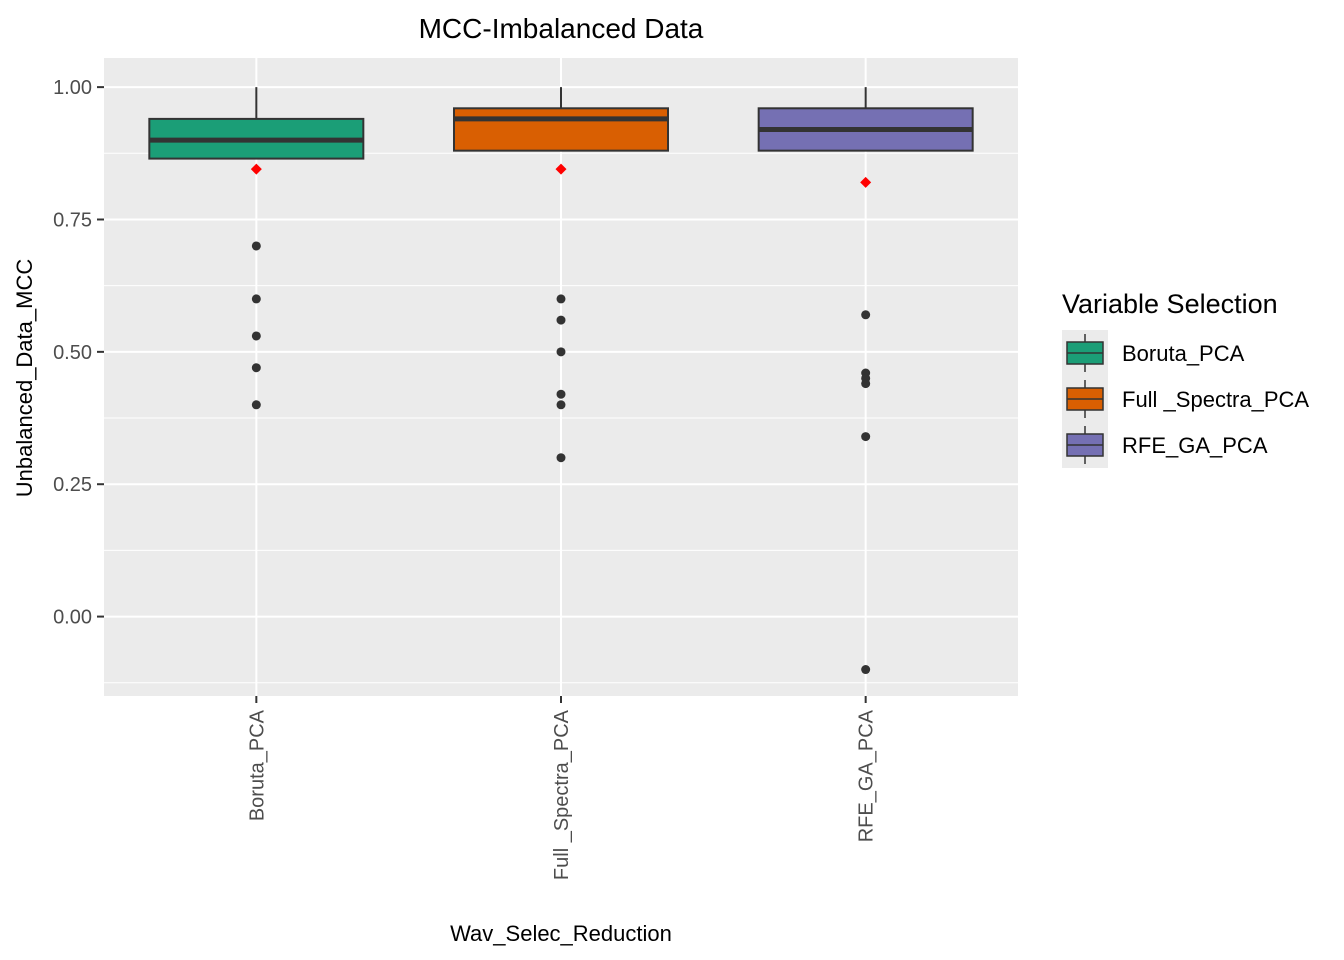 The image size is (1344, 960). I want to click on y-tick-label: 1.00, so click(72, 88).